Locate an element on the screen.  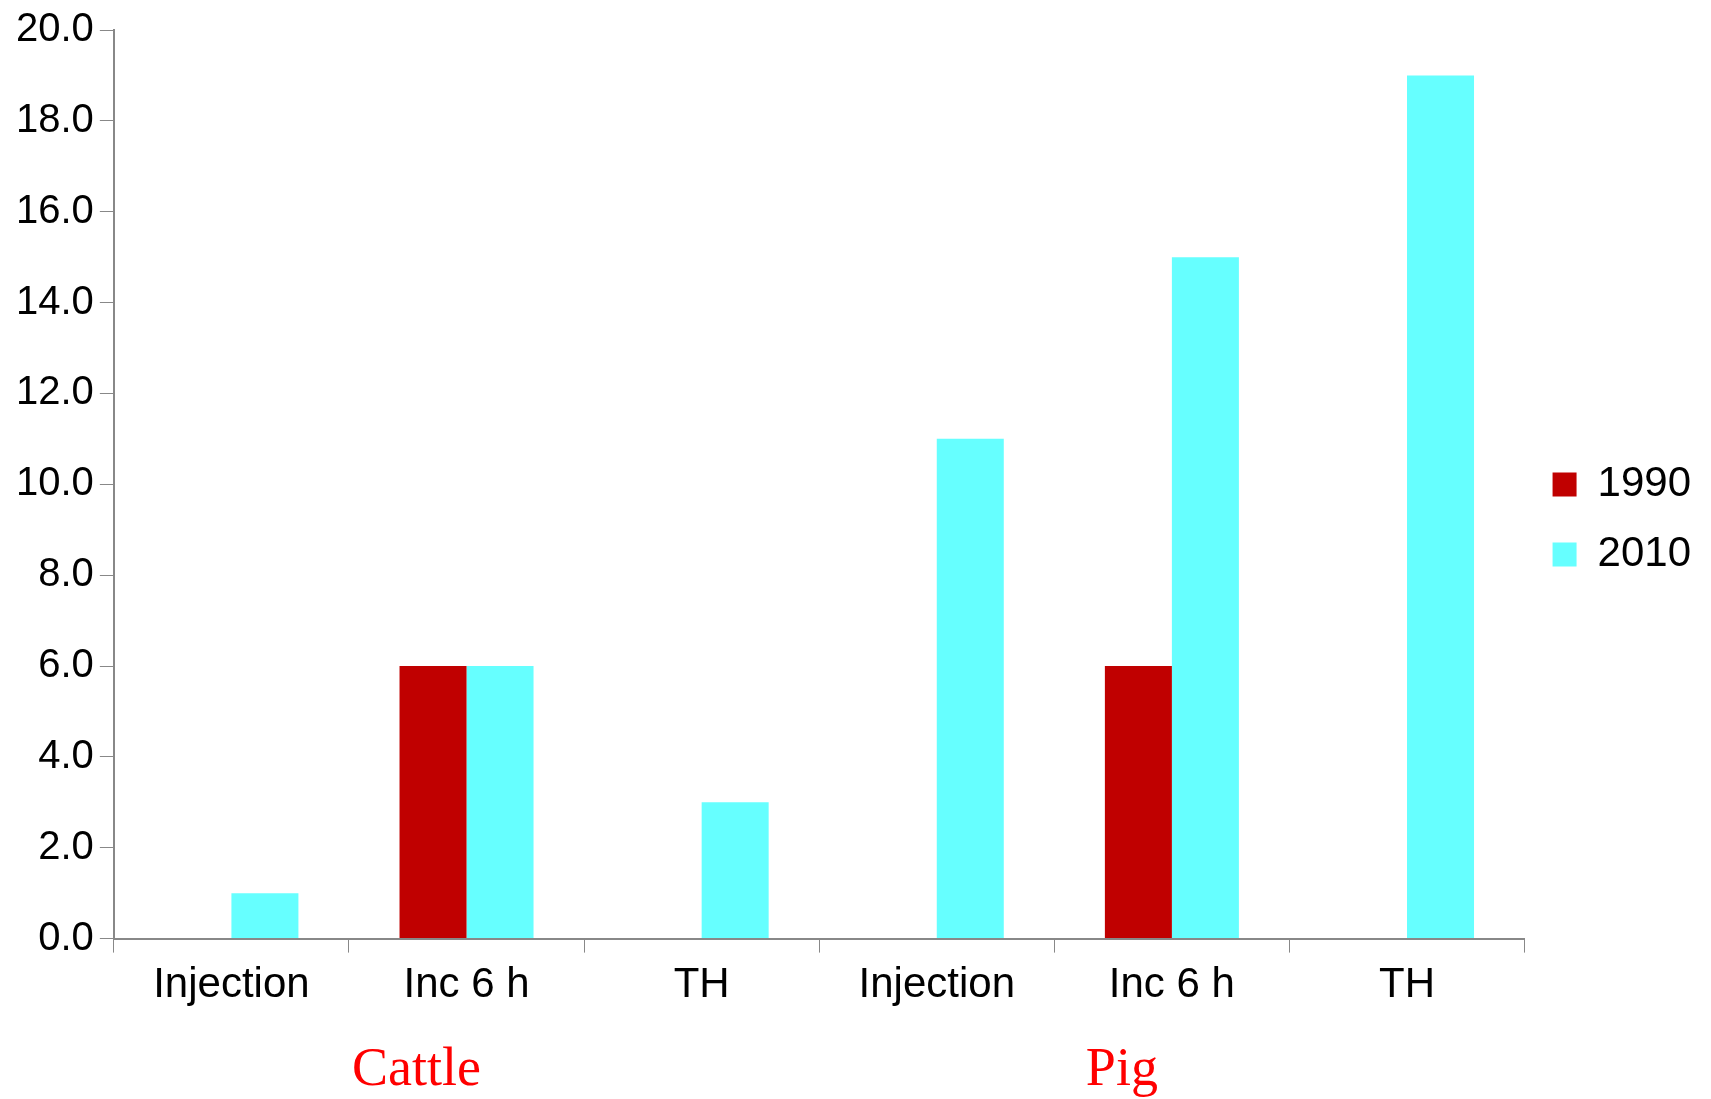
y-tick-label: 4.0 is located at coordinates (66, 753).